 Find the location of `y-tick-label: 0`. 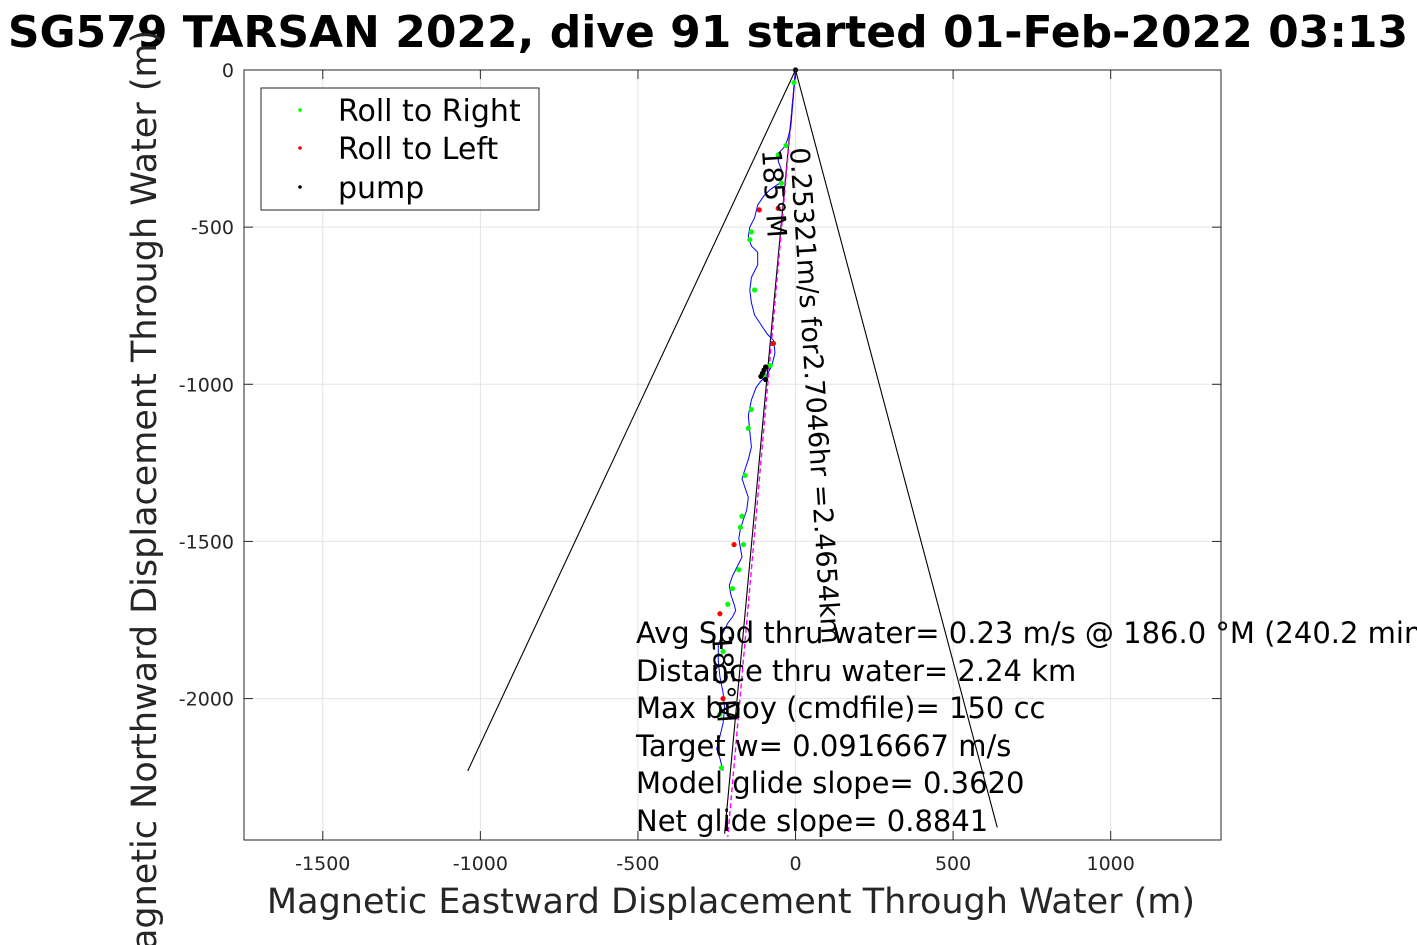

y-tick-label: 0 is located at coordinates (228, 71).